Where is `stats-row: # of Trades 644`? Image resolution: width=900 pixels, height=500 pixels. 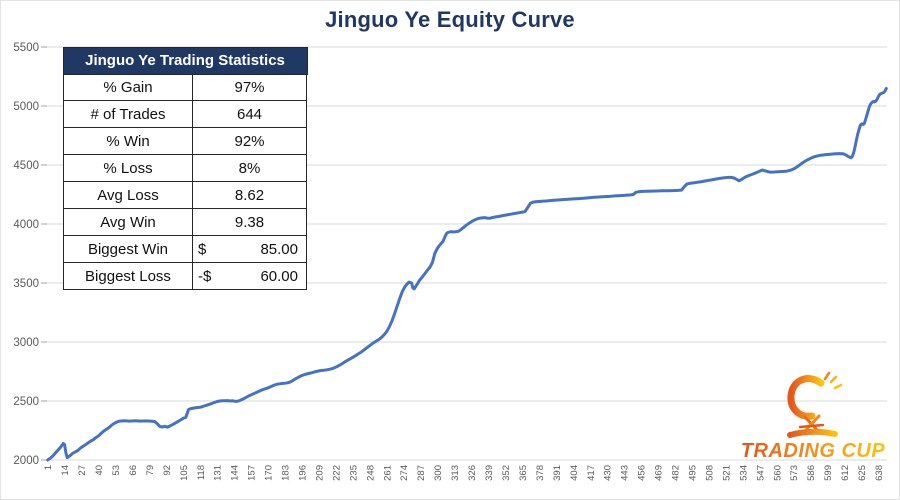
stats-row: # of Trades 644 is located at coordinates (185, 114).